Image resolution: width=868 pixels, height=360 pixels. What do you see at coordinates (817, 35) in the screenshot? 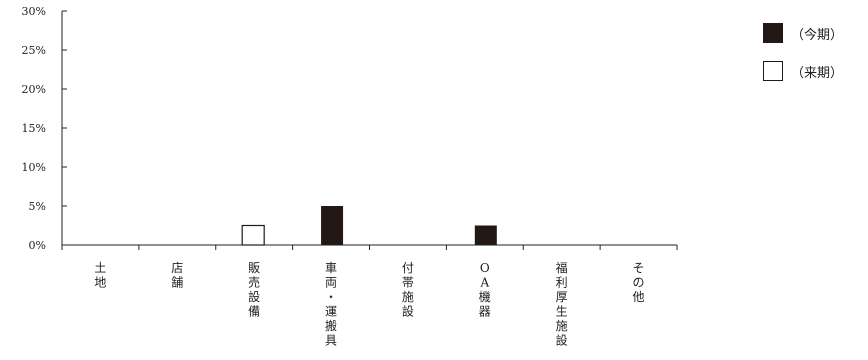
I see `legend-label-current: （今期）` at bounding box center [817, 35].